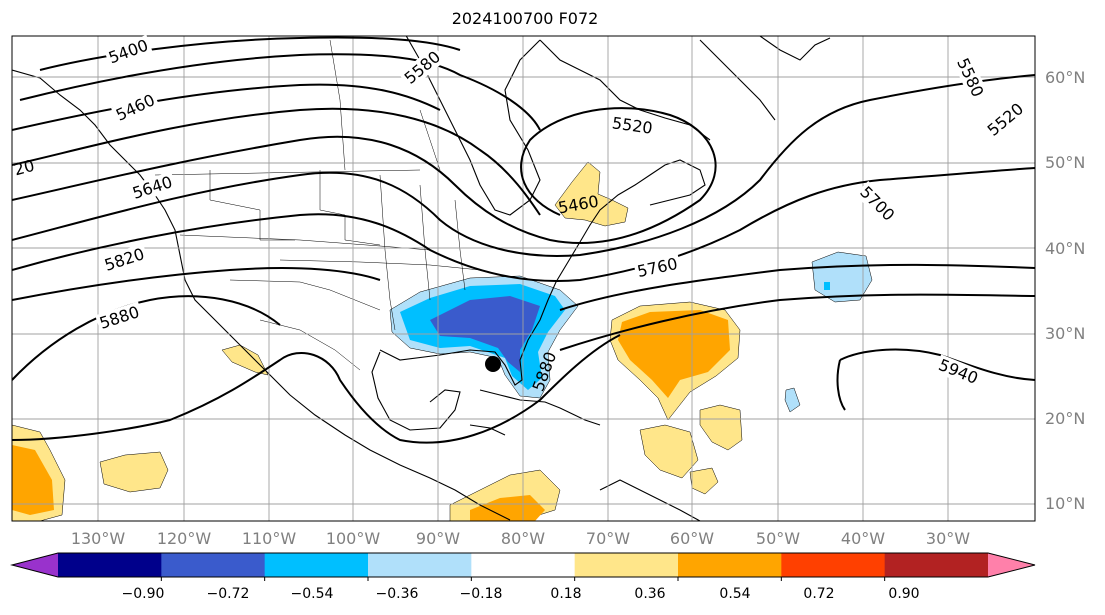  Describe the element at coordinates (1065, 77) in the screenshot. I see `lat-label: 60°N` at that location.